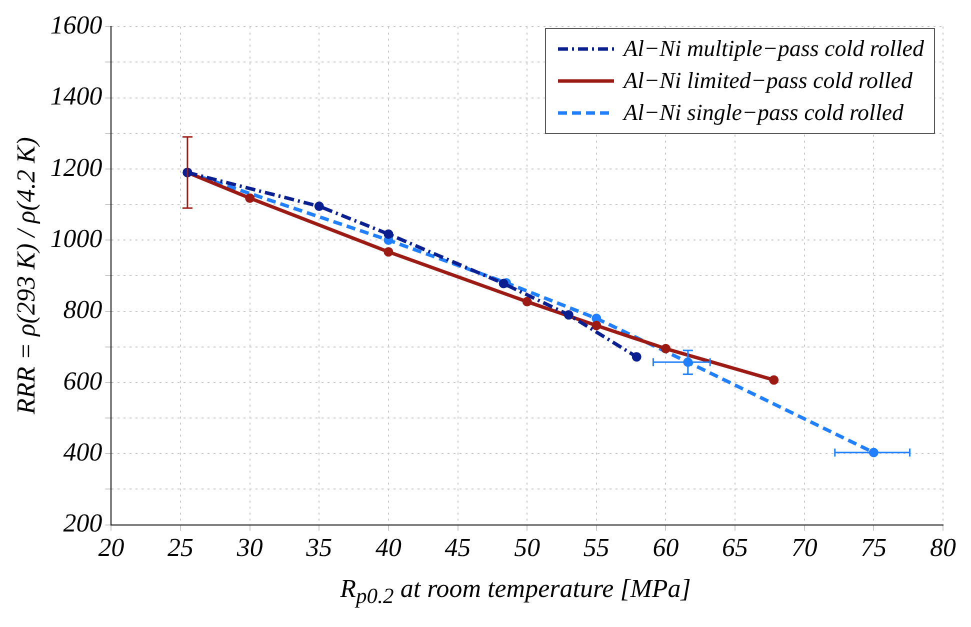 The height and width of the screenshot is (627, 971). I want to click on y-axis-title: RRR = ρ(293 K) / ρ(4.2 K), so click(25, 276).